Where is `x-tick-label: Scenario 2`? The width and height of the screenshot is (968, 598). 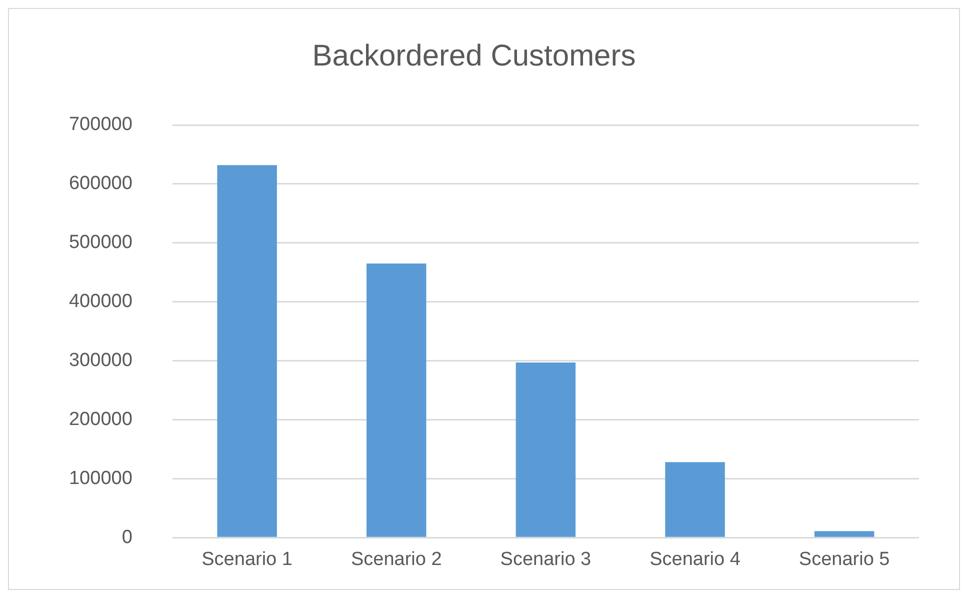
x-tick-label: Scenario 2 is located at coordinates (396, 559).